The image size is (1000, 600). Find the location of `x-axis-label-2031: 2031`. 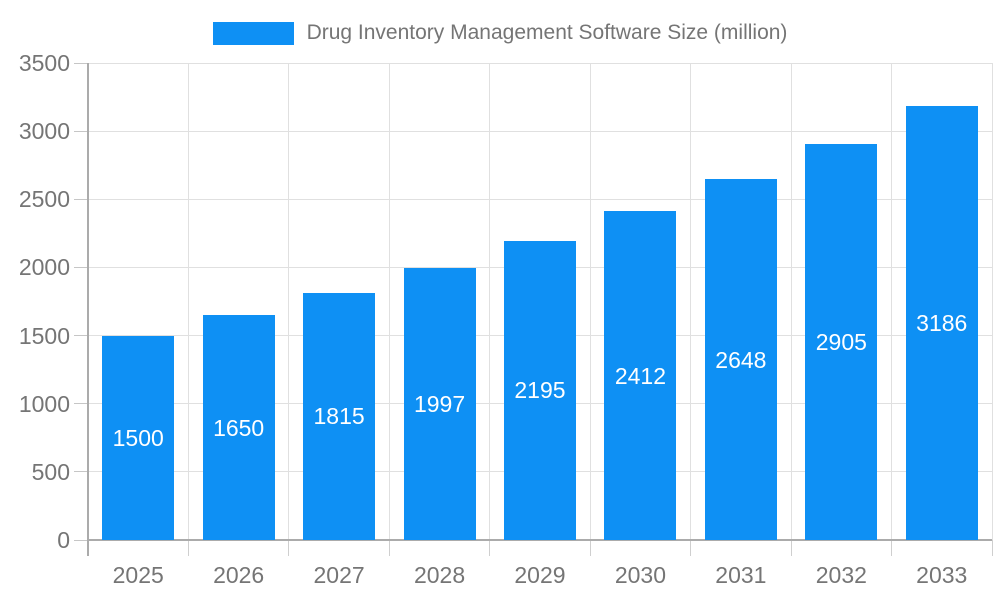

x-axis-label-2031: 2031 is located at coordinates (741, 575).